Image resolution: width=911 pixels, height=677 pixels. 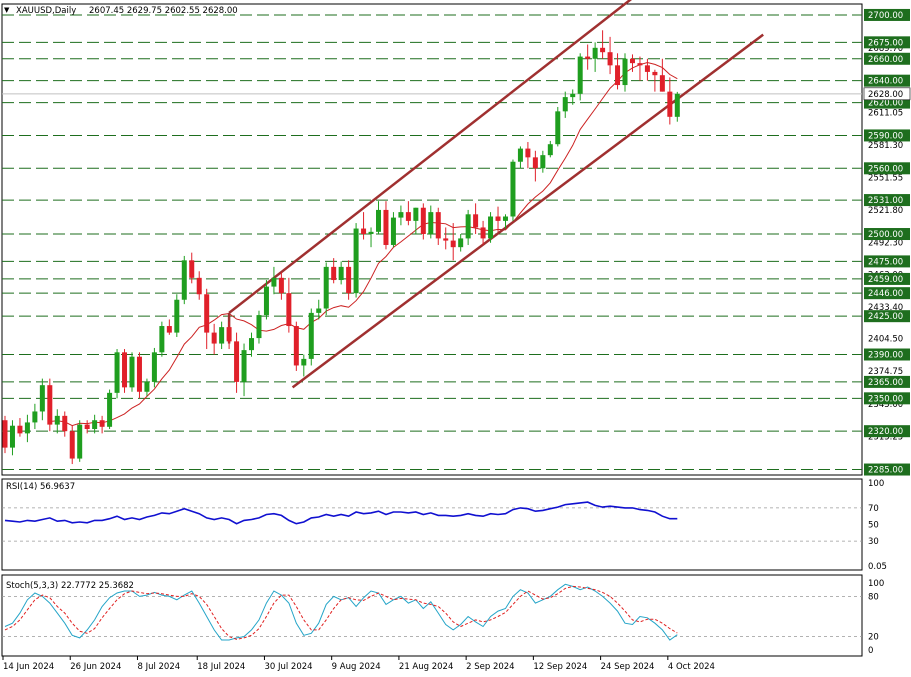 I want to click on rsi-axis-label: 70, so click(x=873, y=509).